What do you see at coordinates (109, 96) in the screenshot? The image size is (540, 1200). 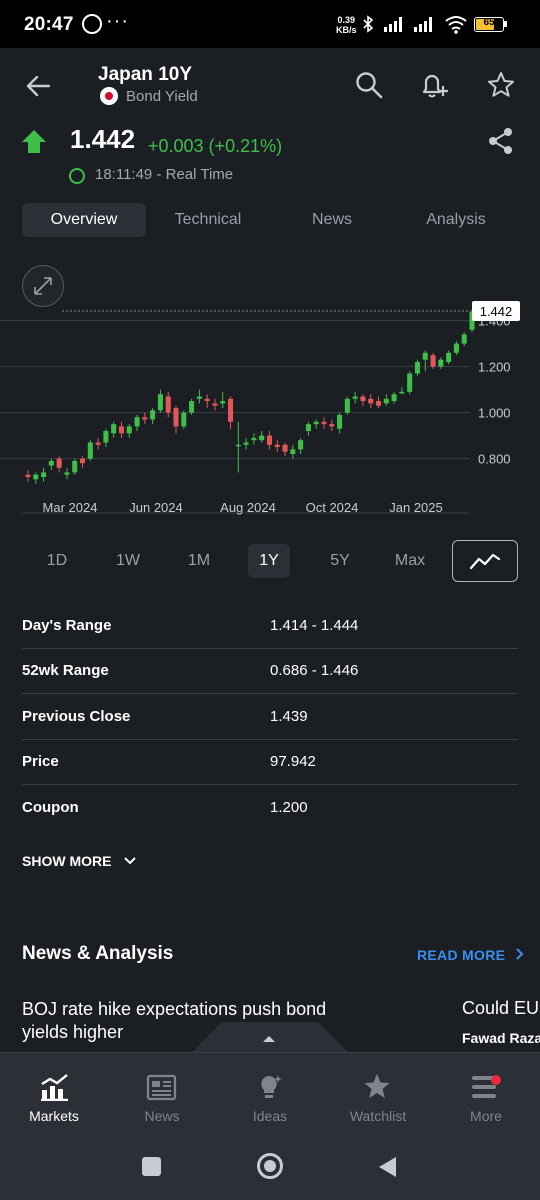 I see `japan-flag-icon` at bounding box center [109, 96].